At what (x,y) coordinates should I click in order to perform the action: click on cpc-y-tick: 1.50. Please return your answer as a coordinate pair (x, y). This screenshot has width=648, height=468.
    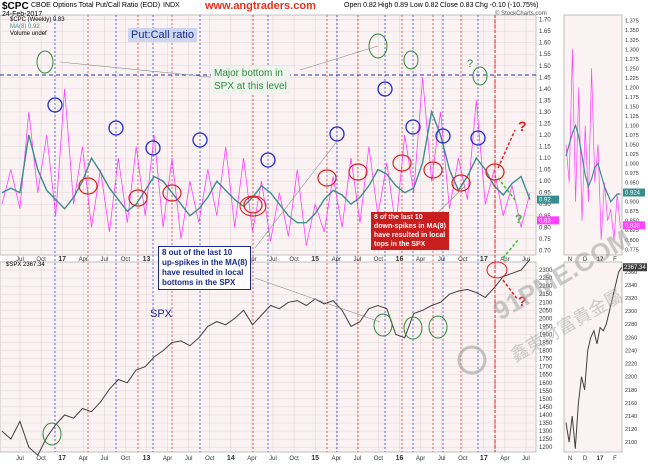
    Looking at the image, I should click on (545, 67).